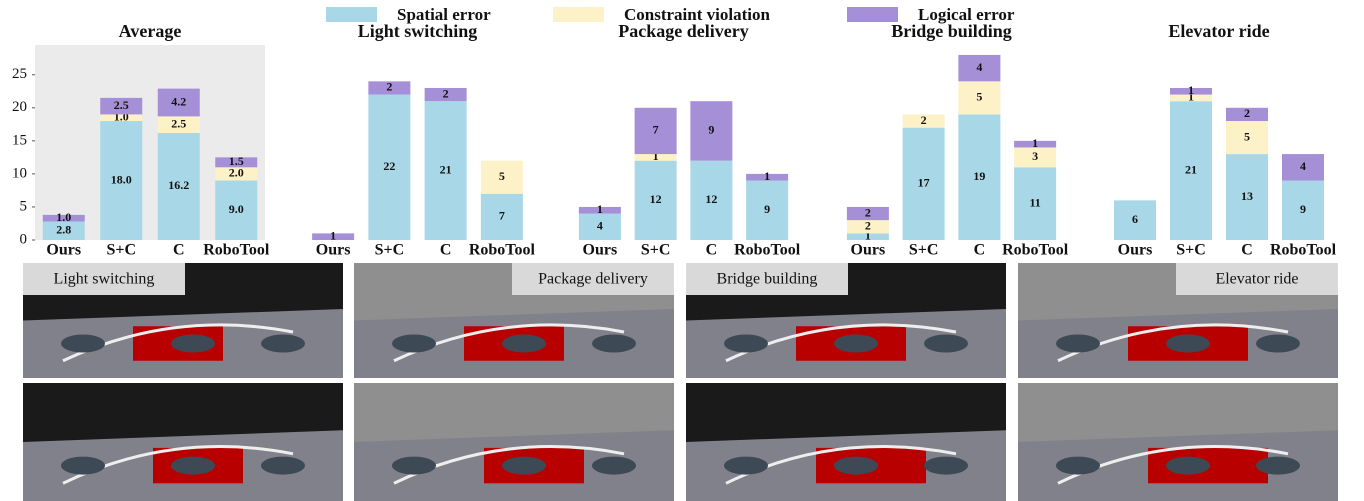 Image resolution: width=1364 pixels, height=501 pixels. Describe the element at coordinates (767, 279) in the screenshot. I see `panel-label: Bridge building` at that location.